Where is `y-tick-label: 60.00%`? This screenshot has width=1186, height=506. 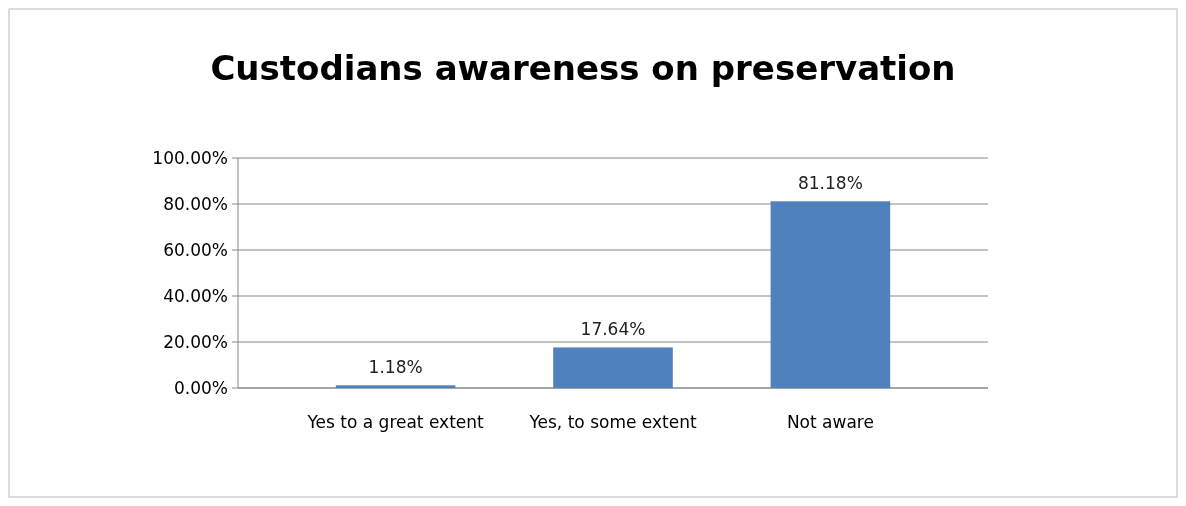 y-tick-label: 60.00% is located at coordinates (195, 249).